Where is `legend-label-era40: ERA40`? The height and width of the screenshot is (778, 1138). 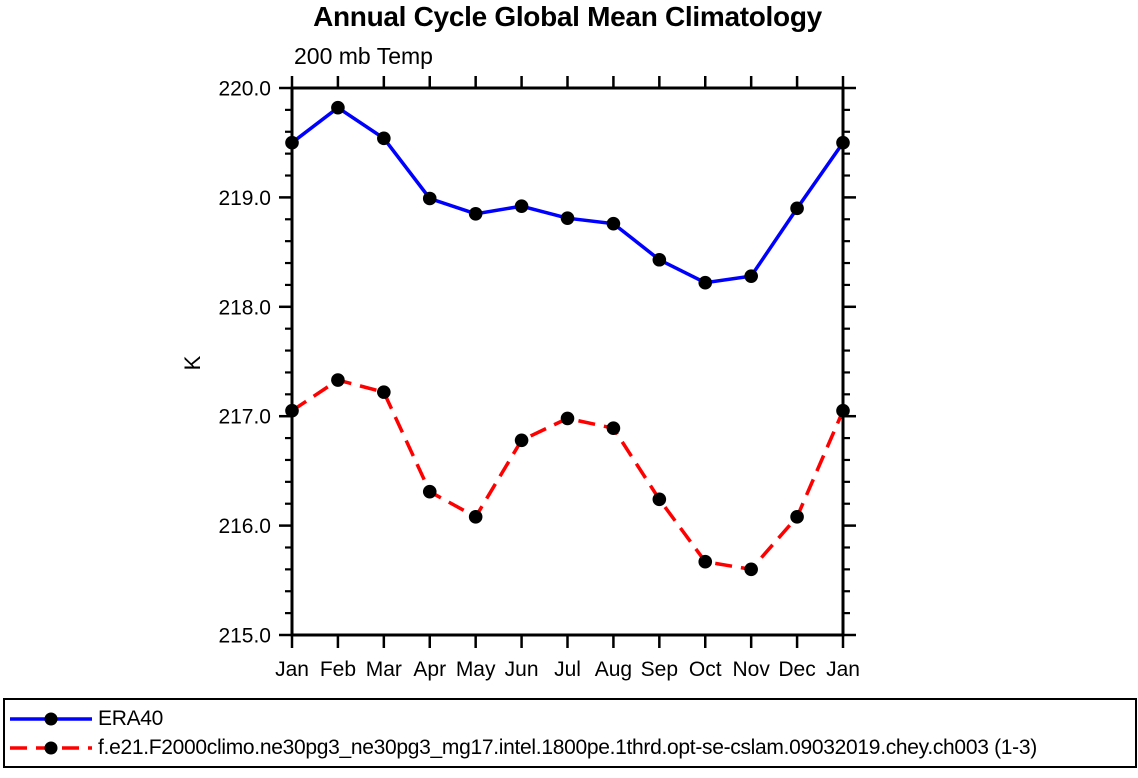 legend-label-era40: ERA40 is located at coordinates (131, 718).